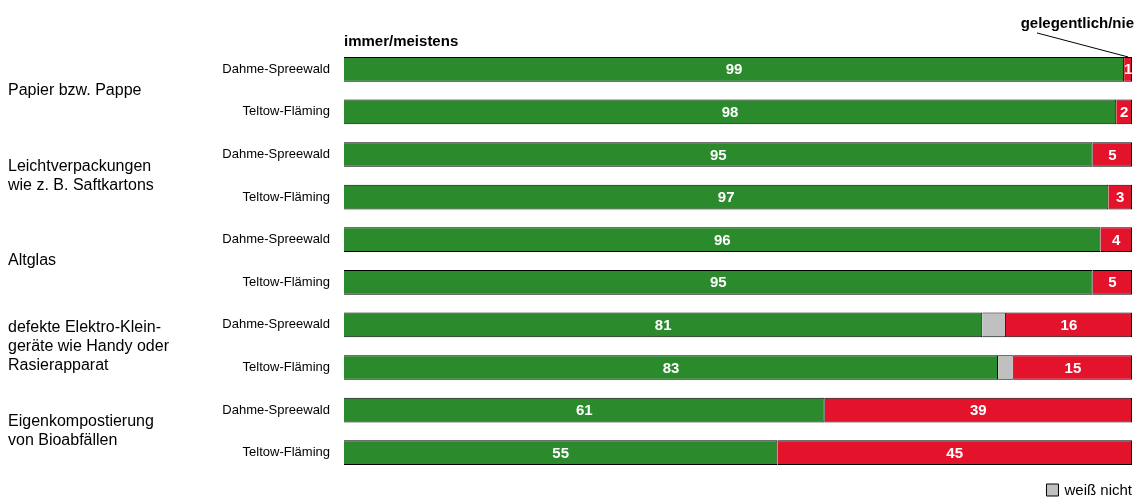 The image size is (1138, 504). I want to click on data-label: 98, so click(730, 112).